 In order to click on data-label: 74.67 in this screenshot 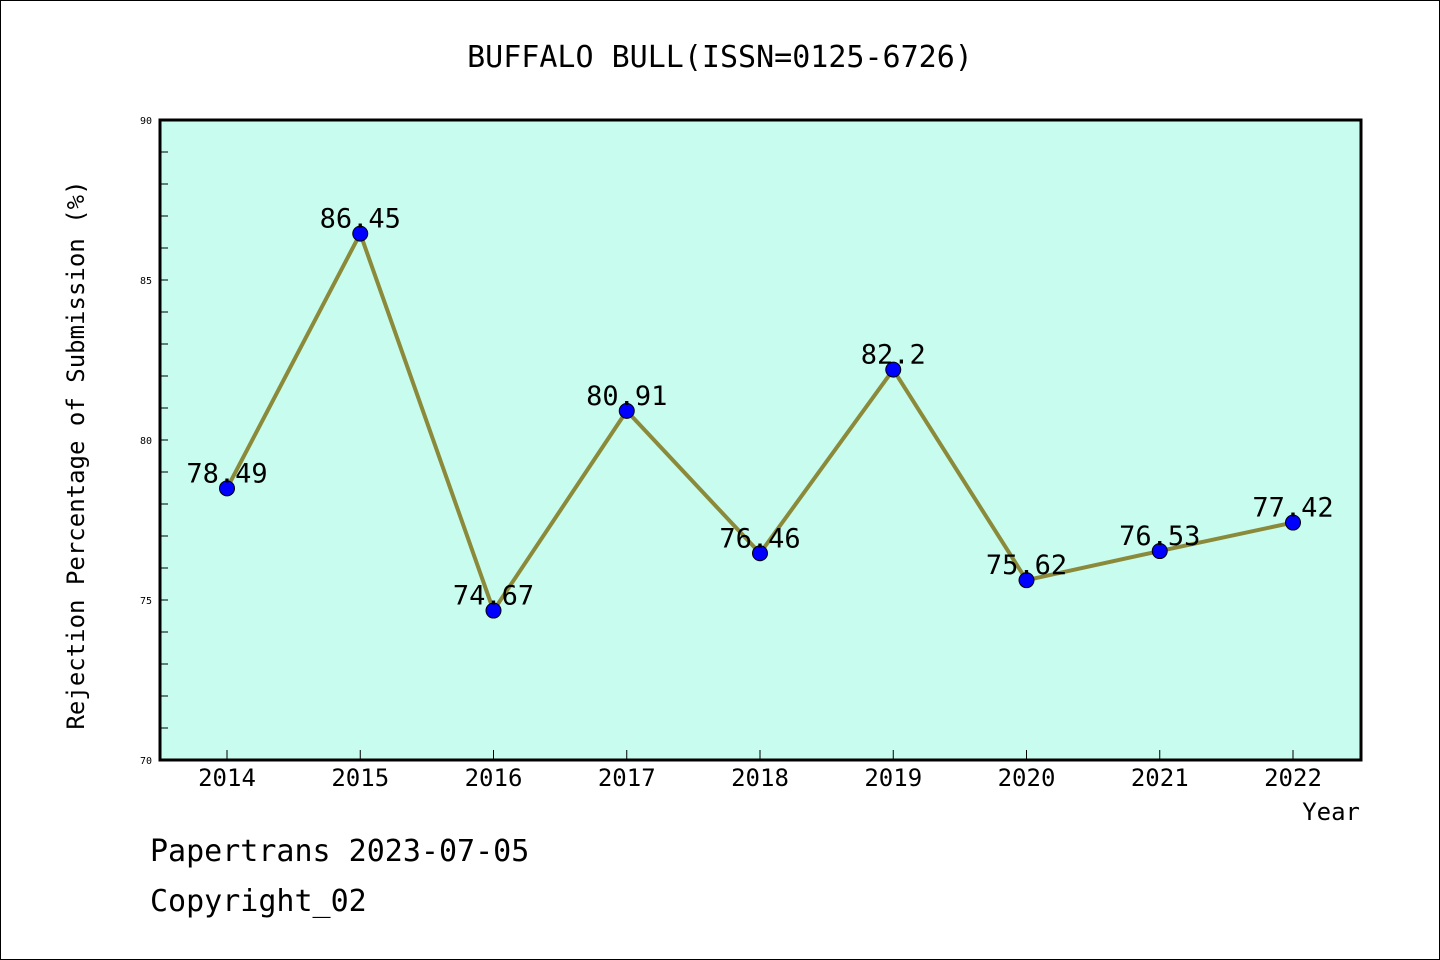, I will do `click(493, 596)`.